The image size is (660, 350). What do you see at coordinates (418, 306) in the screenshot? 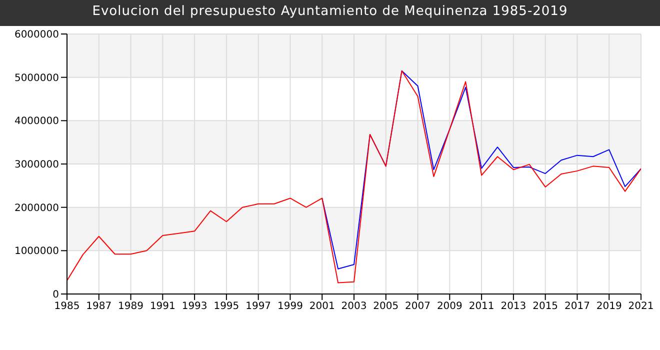
I see `x-tick-label: 2007` at bounding box center [418, 306].